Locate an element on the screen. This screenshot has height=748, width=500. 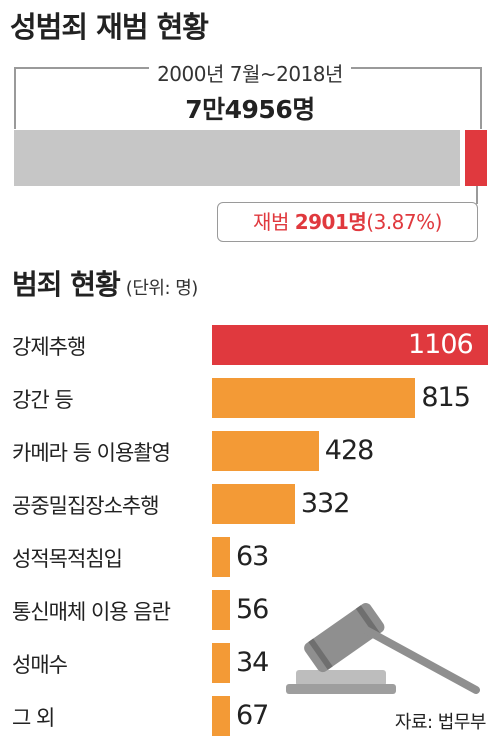
category-label: 강제추행 is located at coordinates (49, 347).